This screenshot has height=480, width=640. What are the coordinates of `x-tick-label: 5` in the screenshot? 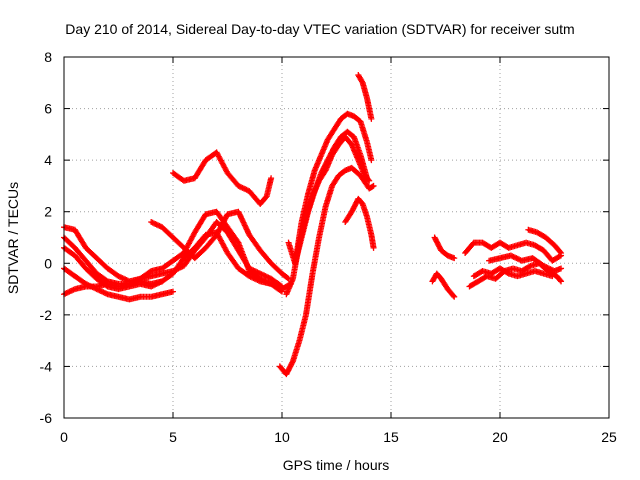 It's located at (173, 437).